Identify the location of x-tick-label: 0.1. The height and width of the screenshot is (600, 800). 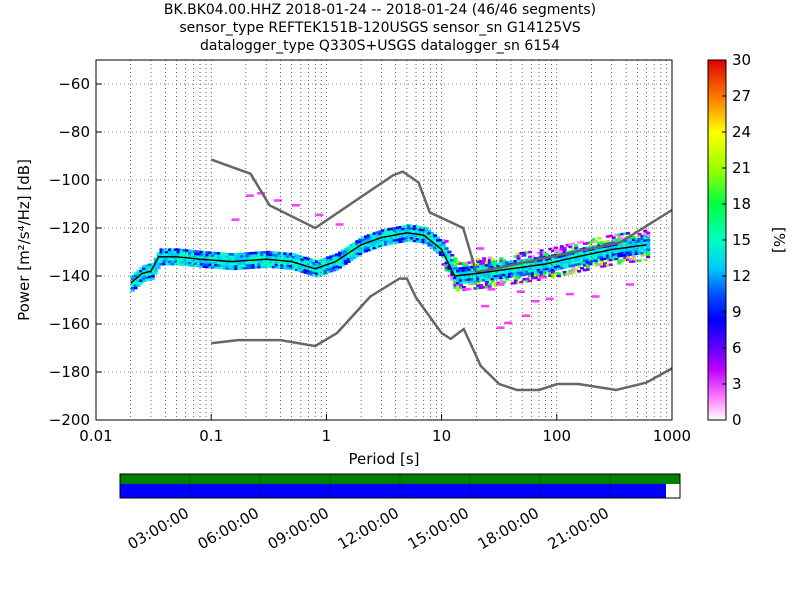
(211, 436).